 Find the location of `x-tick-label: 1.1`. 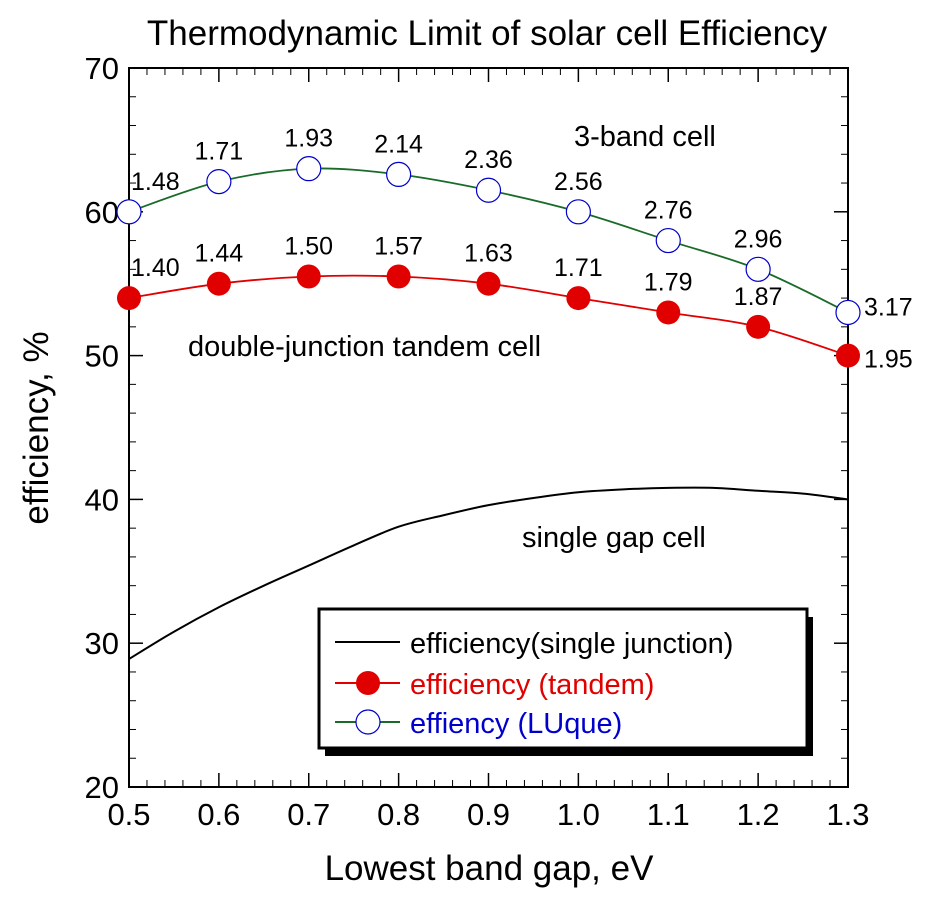

x-tick-label: 1.1 is located at coordinates (668, 814).